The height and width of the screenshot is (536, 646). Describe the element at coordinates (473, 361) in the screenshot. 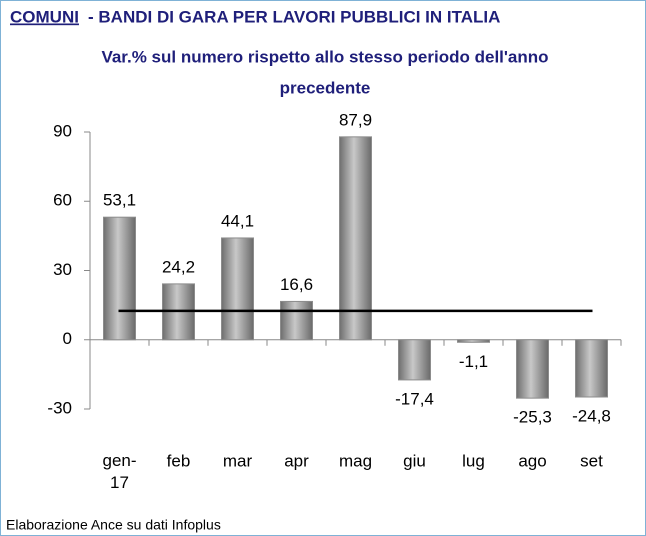

I see `data-label: -1,1` at that location.